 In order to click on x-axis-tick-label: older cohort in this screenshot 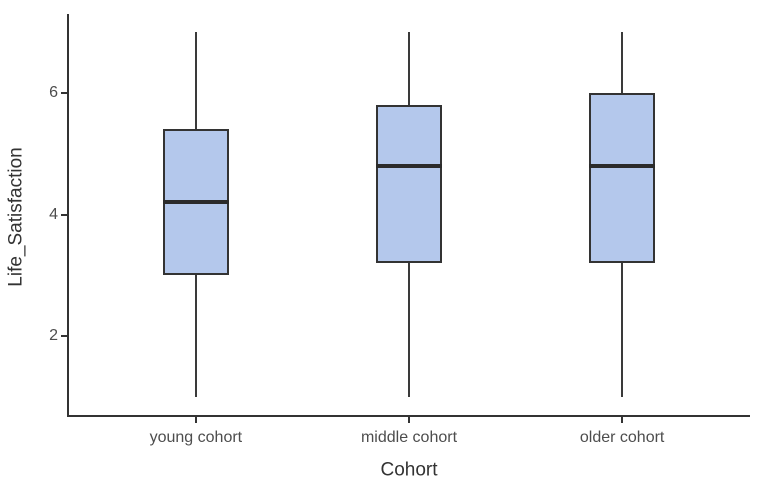, I will do `click(622, 437)`.